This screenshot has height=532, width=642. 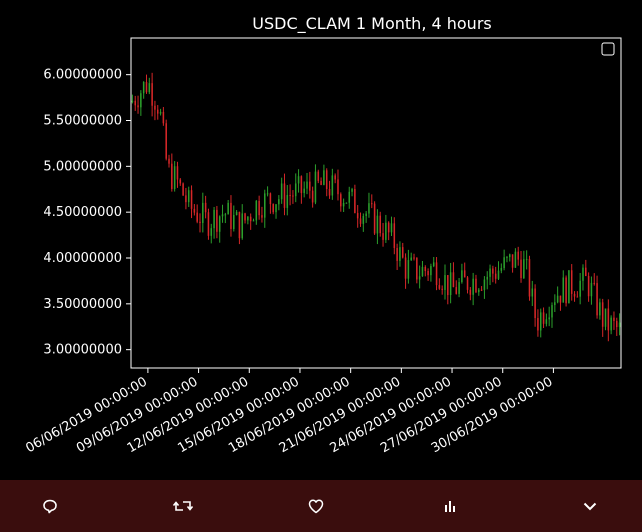 I want to click on y-tick-label: 6.00000000, so click(x=82, y=75).